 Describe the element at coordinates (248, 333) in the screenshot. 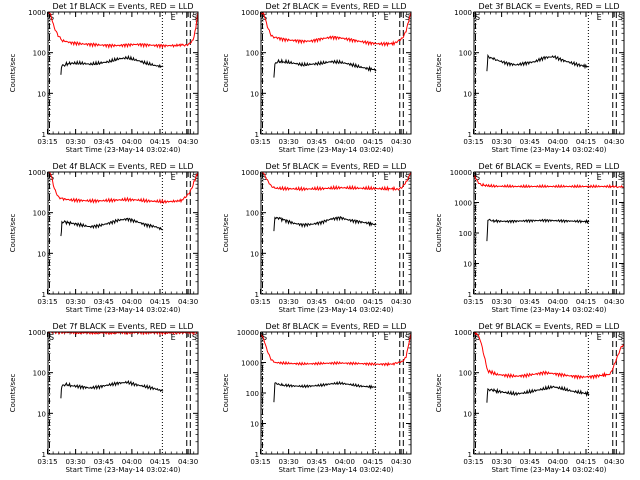

I see `y-tick-label: 10000` at that location.